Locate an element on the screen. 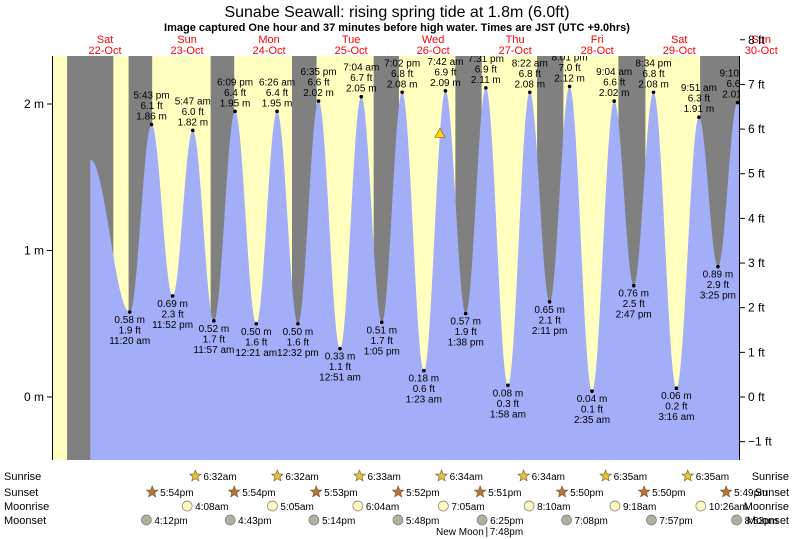 The height and width of the screenshot is (539, 793). new-moon-label: New Moon is located at coordinates (460, 532).